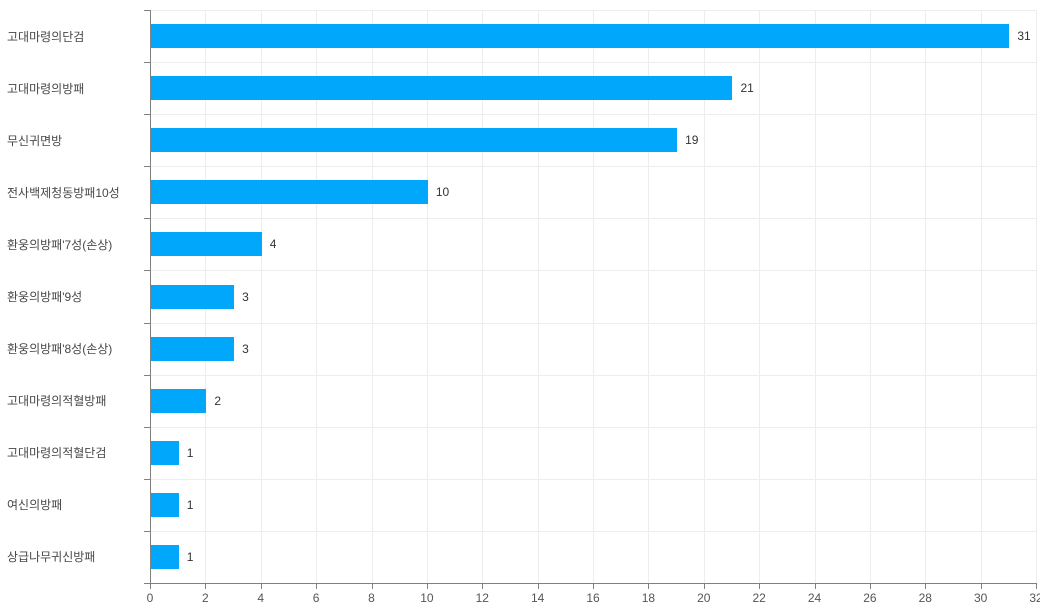 The height and width of the screenshot is (610, 1040). What do you see at coordinates (51, 557) in the screenshot?
I see `category-label: 상급나무귀신방패` at bounding box center [51, 557].